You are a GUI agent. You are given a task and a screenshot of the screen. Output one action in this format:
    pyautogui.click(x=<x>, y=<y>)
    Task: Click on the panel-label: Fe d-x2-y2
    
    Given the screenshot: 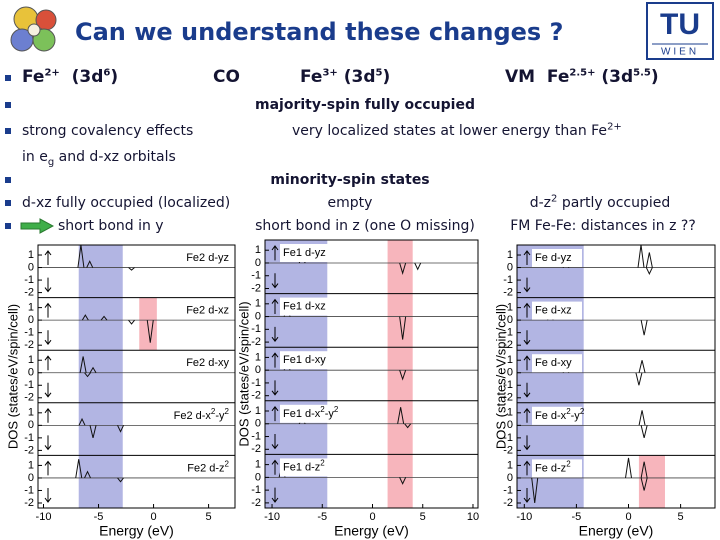 What is the action you would take?
    pyautogui.click(x=560, y=413)
    